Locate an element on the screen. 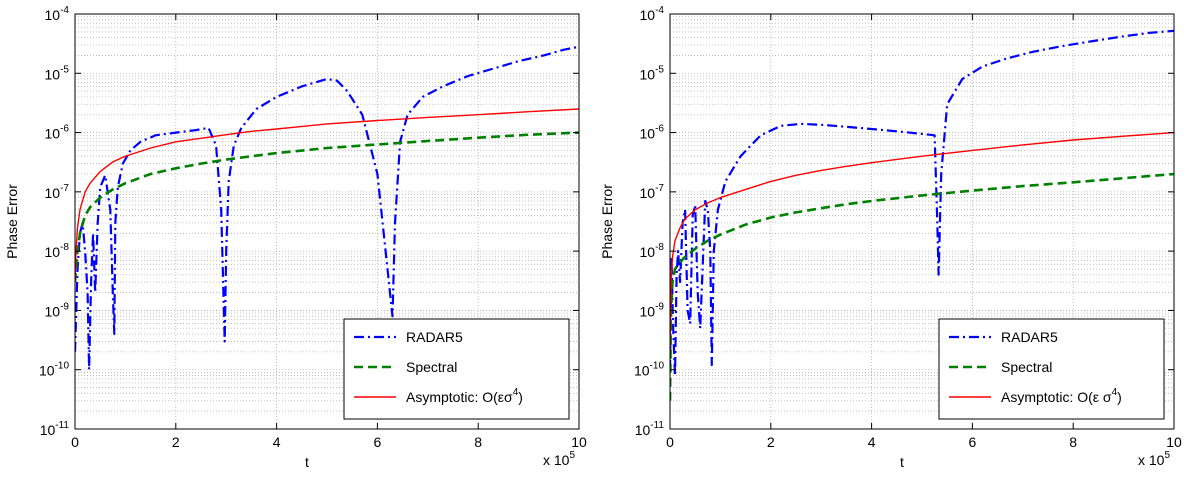 The width and height of the screenshot is (1189, 477). legend-label: Asymptotic: O(ε σ4) is located at coordinates (1061, 396).